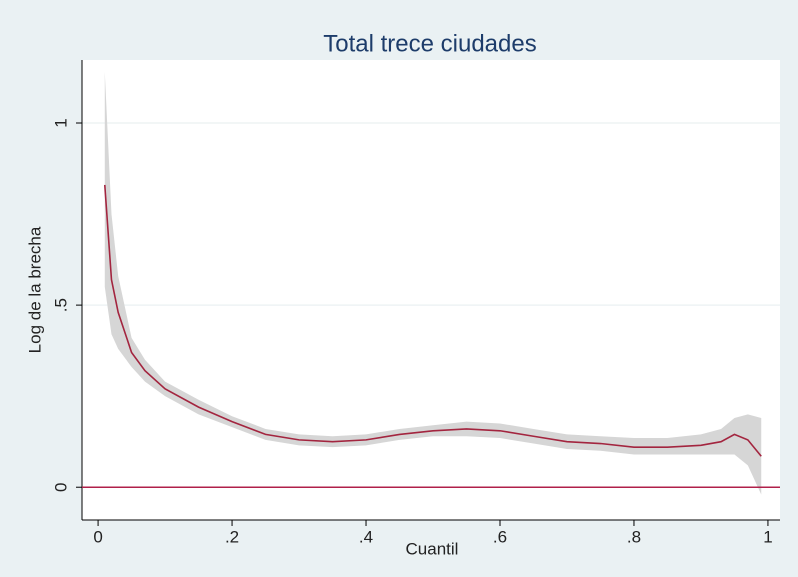 The height and width of the screenshot is (577, 798). What do you see at coordinates (634, 536) in the screenshot?
I see `x-tick-label: .8` at bounding box center [634, 536].